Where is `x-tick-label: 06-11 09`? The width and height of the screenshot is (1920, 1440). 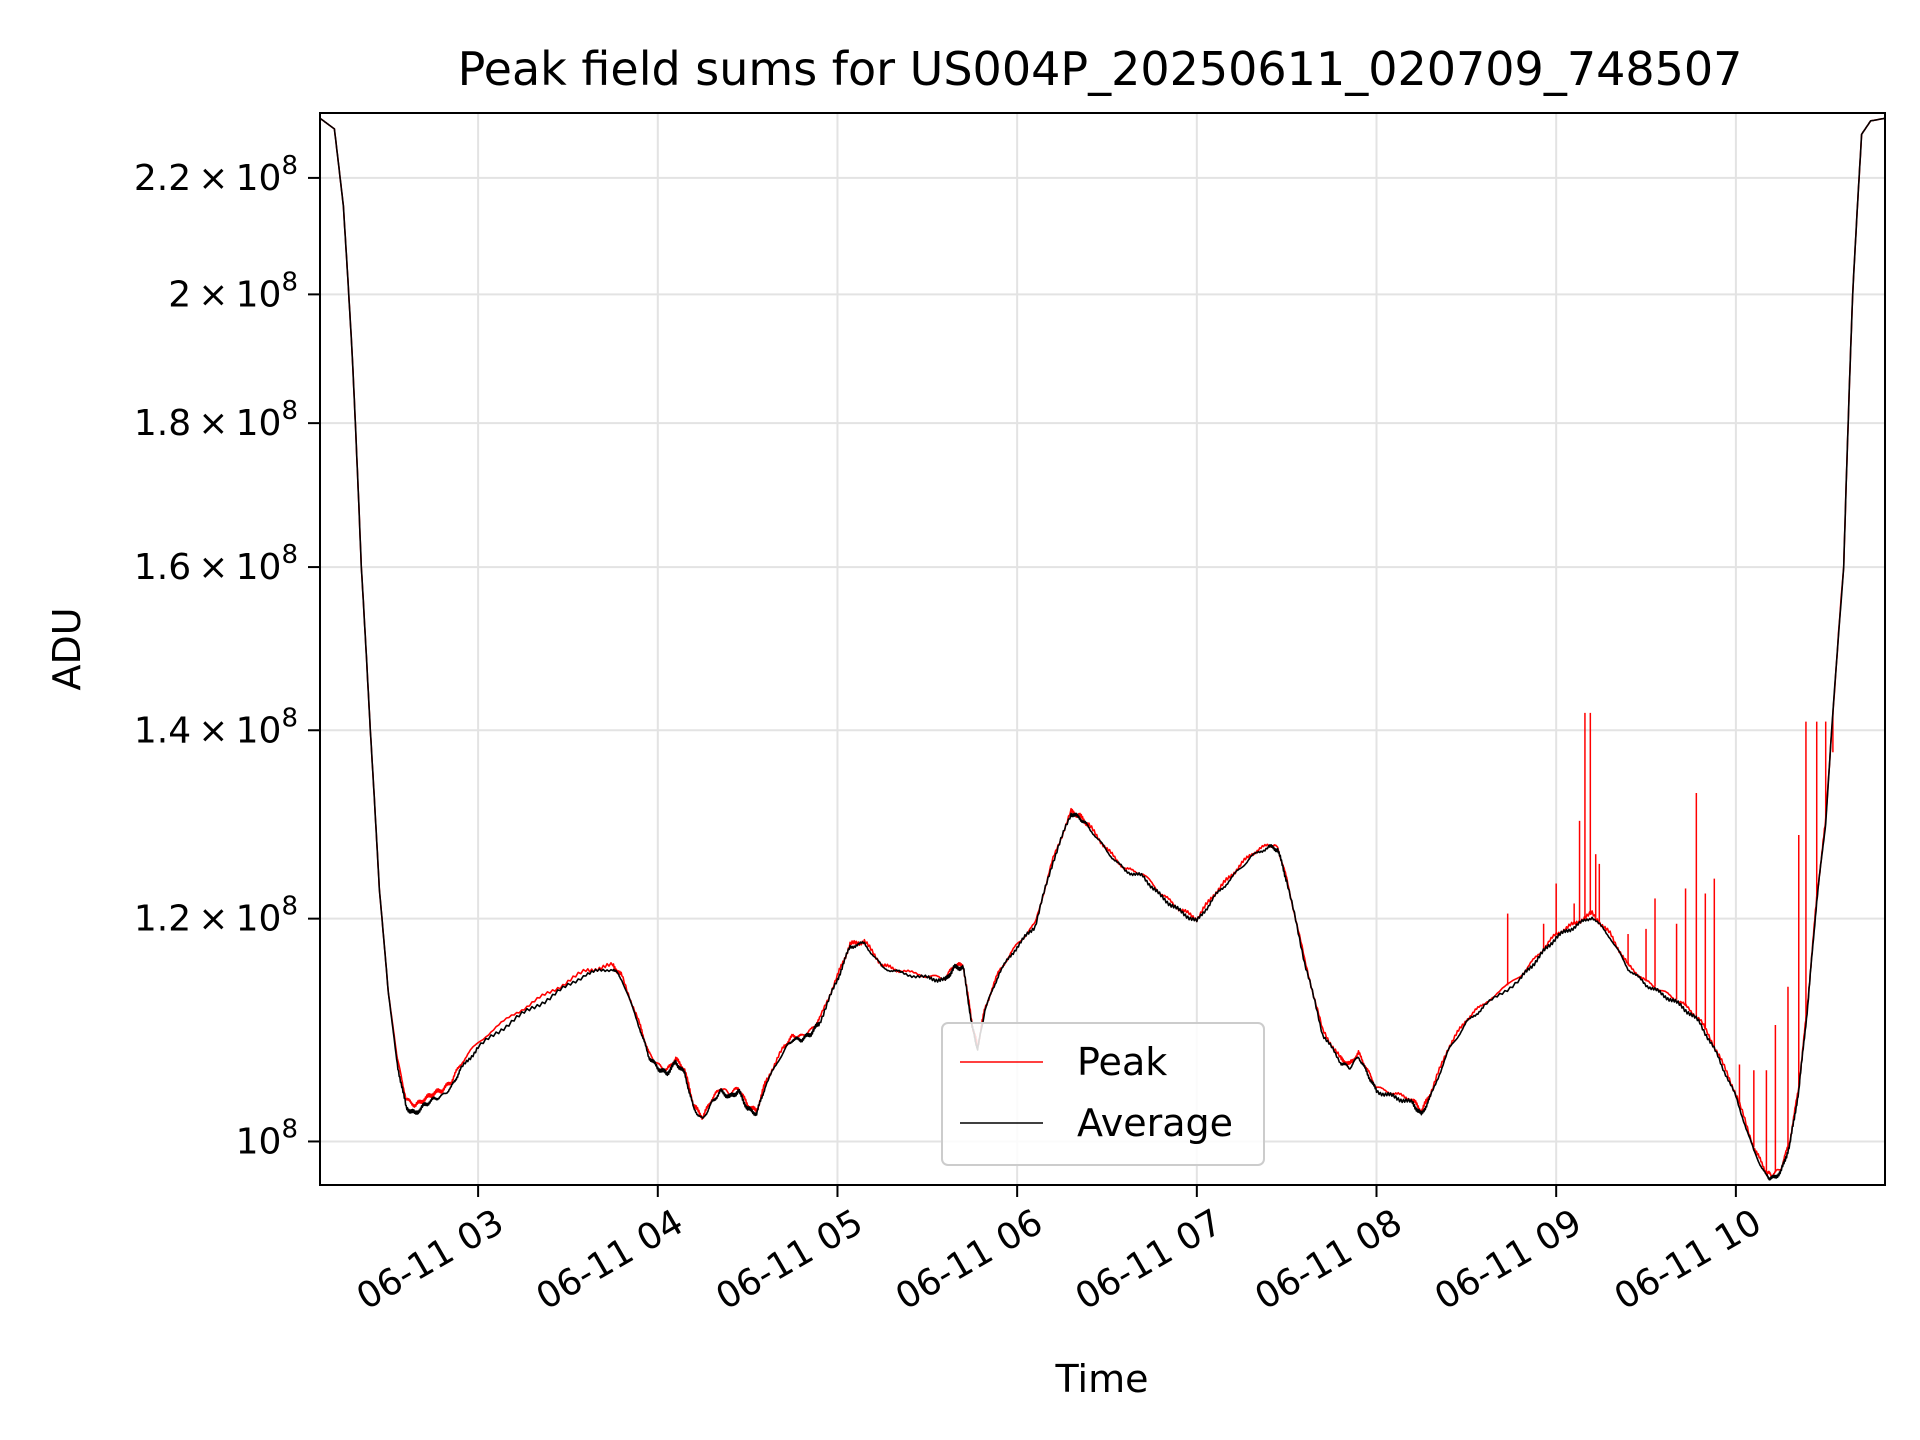
x-tick-label: 06-11 09 is located at coordinates (1508, 1260).